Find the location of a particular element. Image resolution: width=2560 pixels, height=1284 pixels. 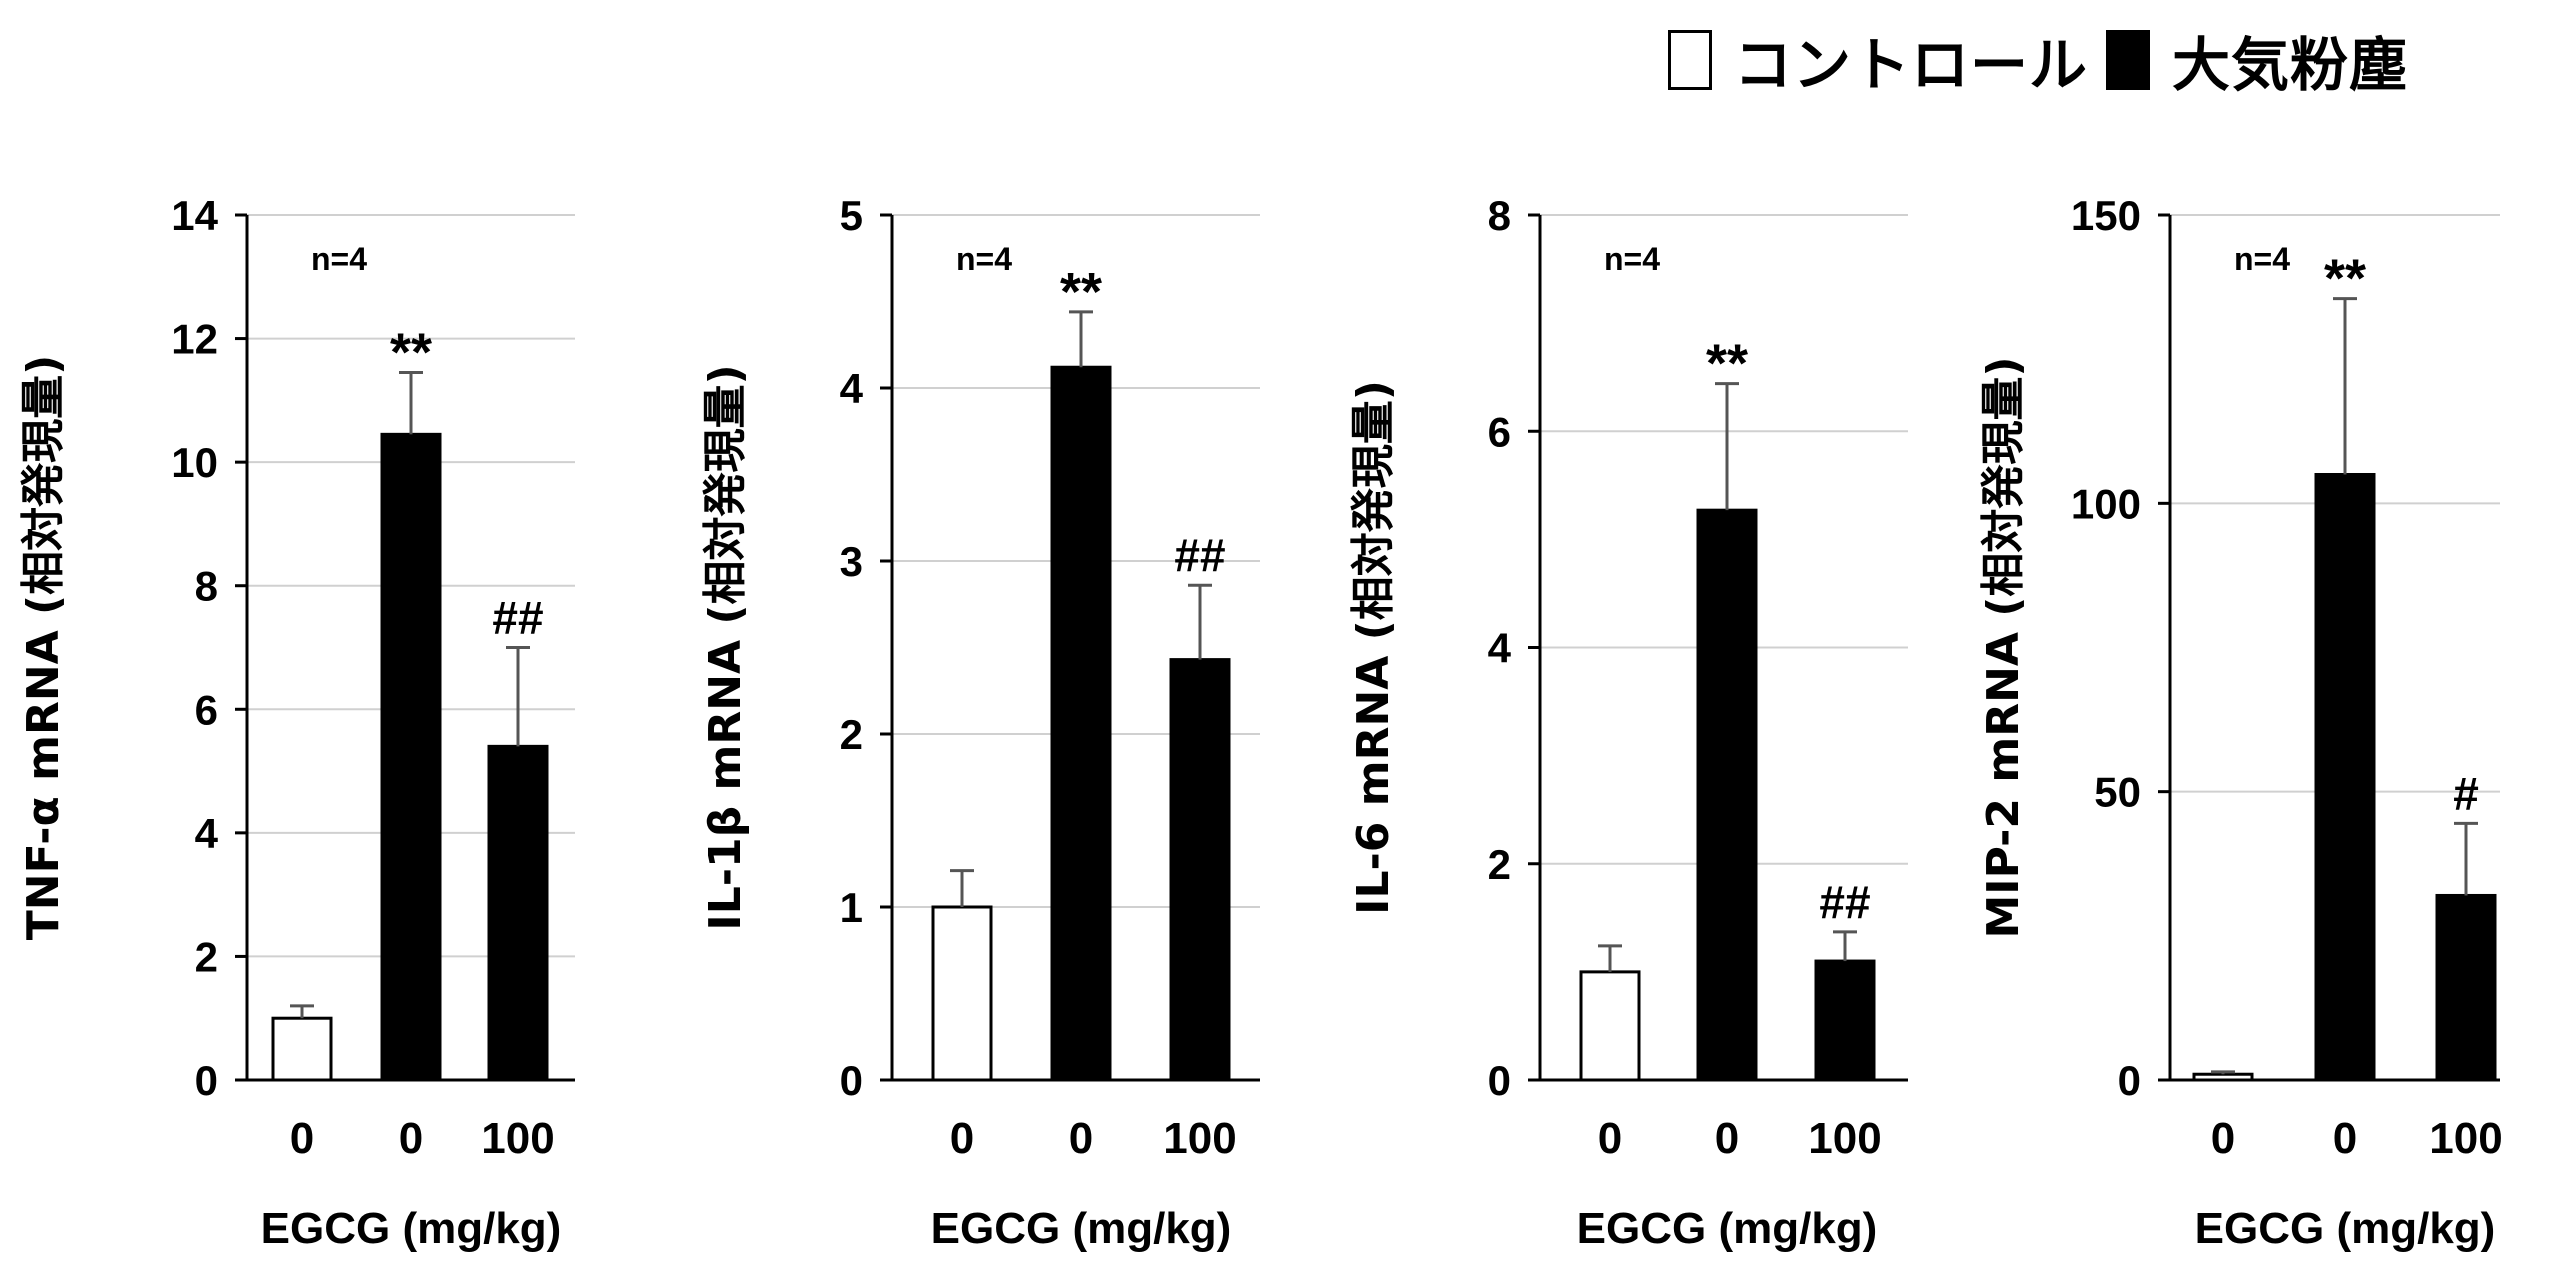

legend-swatch-control is located at coordinates (1690, 60).